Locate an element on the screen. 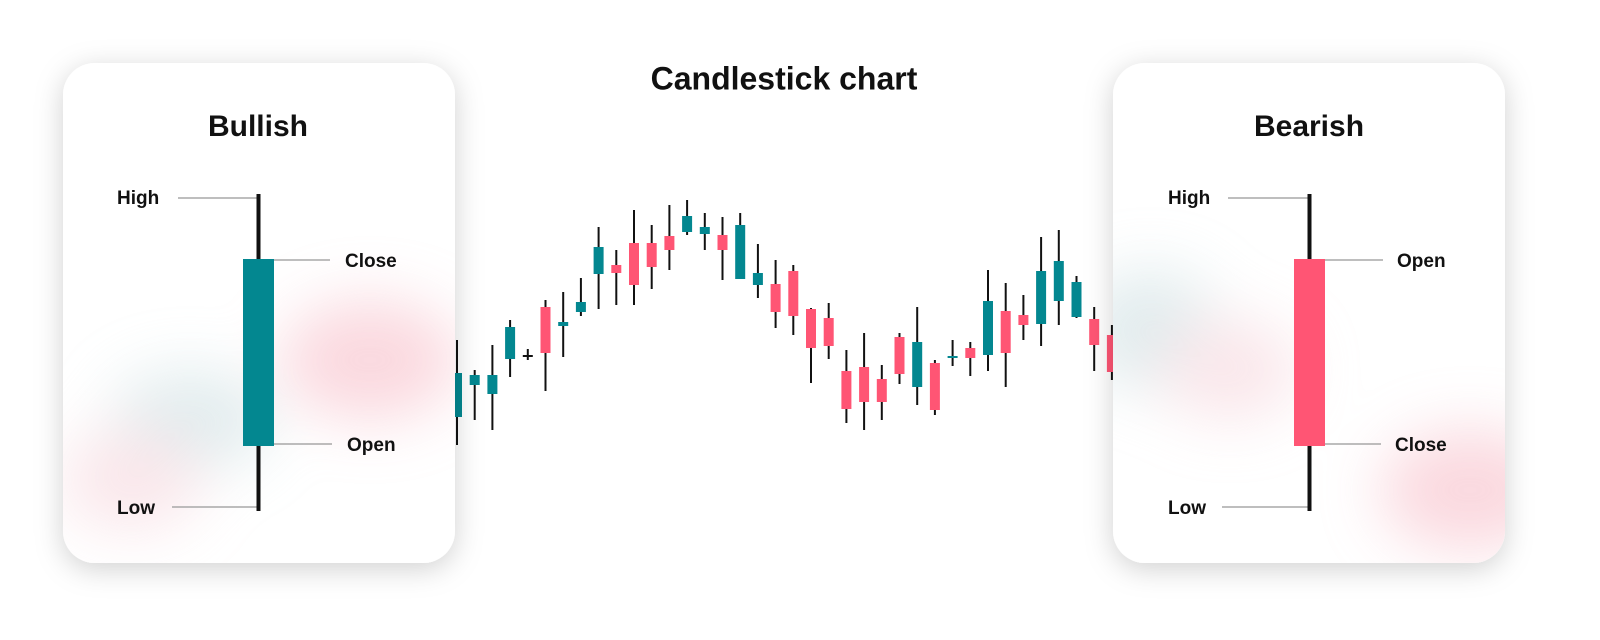 This screenshot has height=640, width=1600. chart-title: Candlestick chart is located at coordinates (784, 78).